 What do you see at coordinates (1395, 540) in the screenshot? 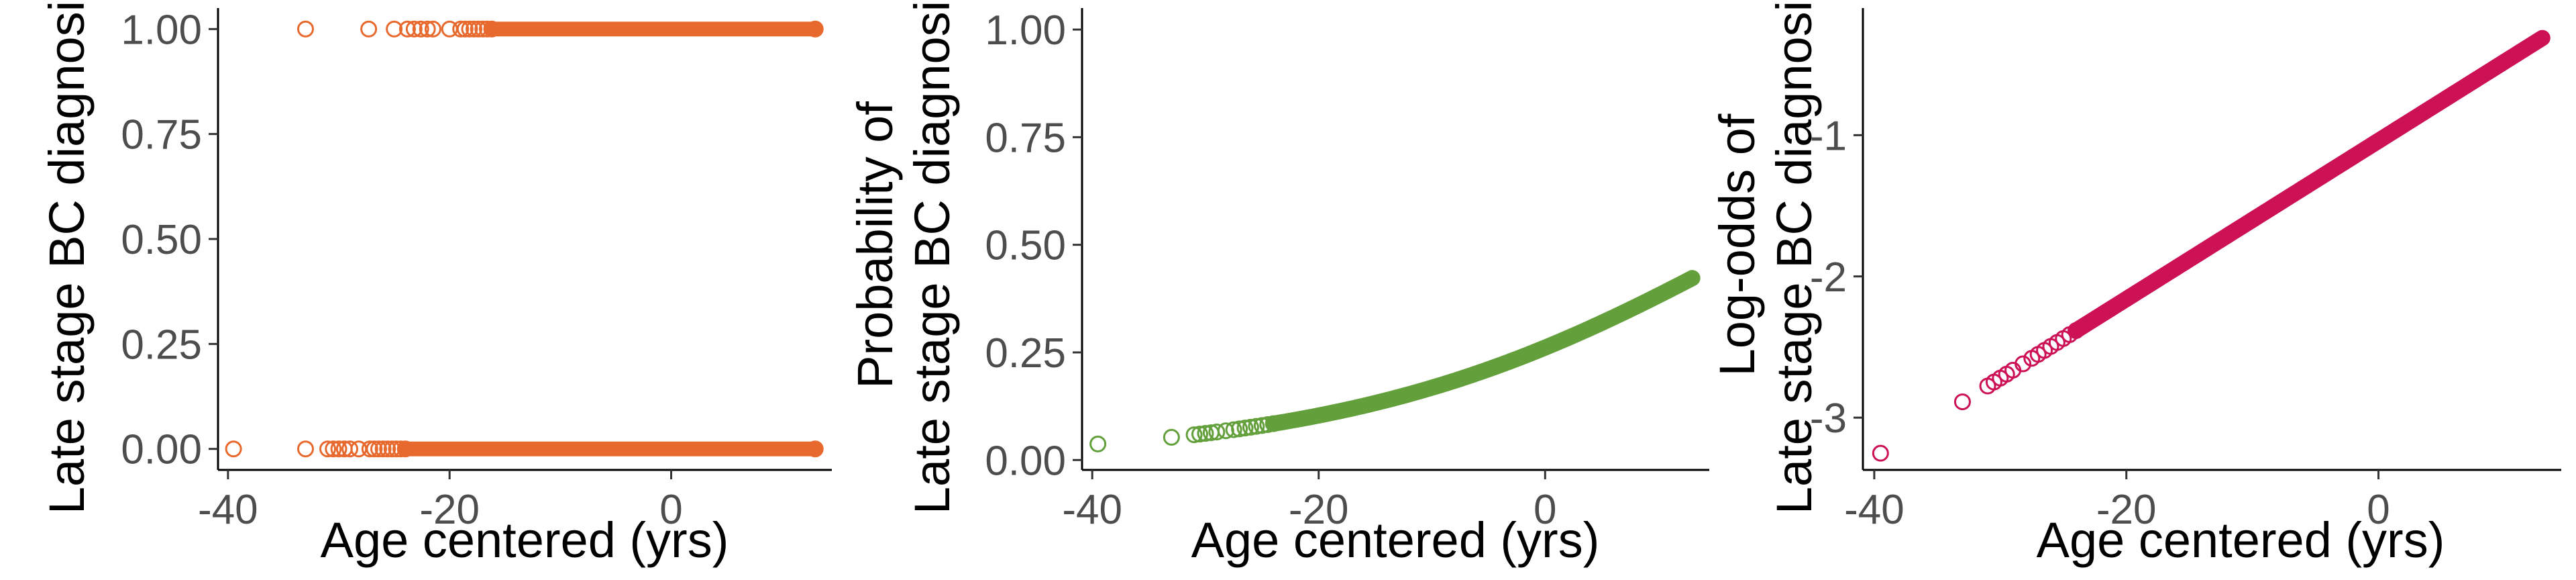
I see `x-axis-title-middle: Age centered (yrs)` at bounding box center [1395, 540].